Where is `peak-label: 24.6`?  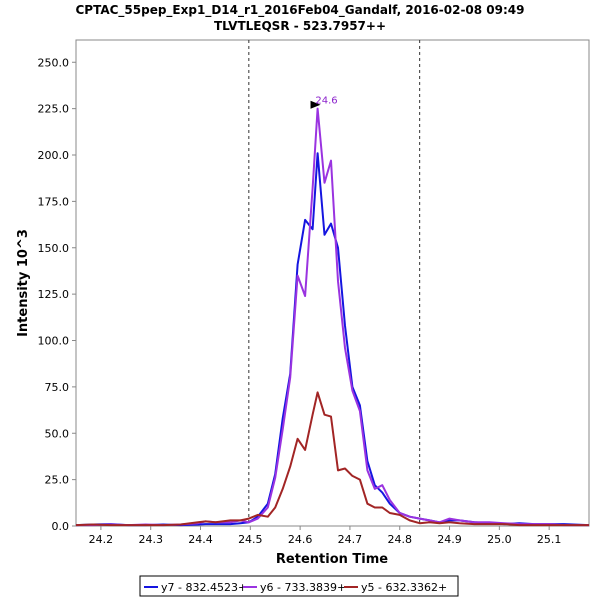
peak-label: 24.6 is located at coordinates (326, 101).